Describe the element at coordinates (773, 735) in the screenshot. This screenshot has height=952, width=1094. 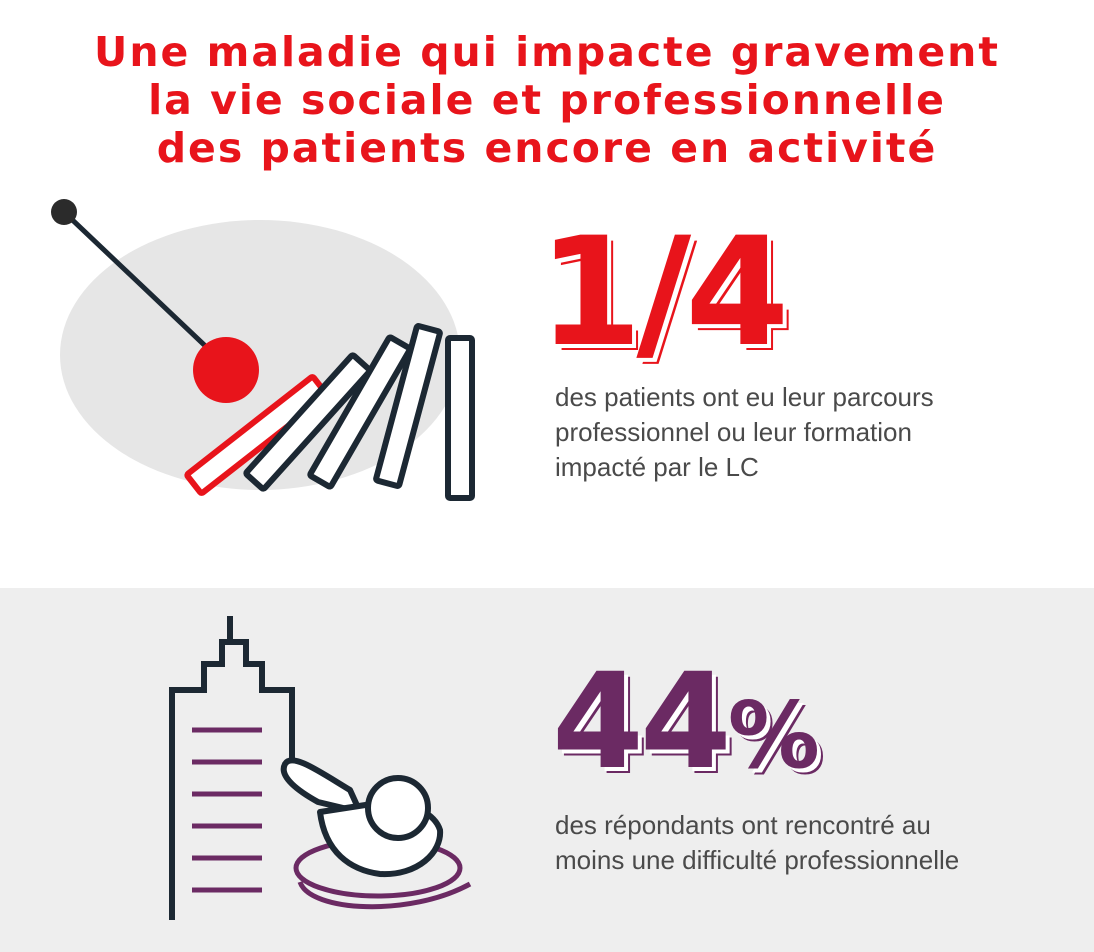
I see `stat-percent-sign: %` at that location.